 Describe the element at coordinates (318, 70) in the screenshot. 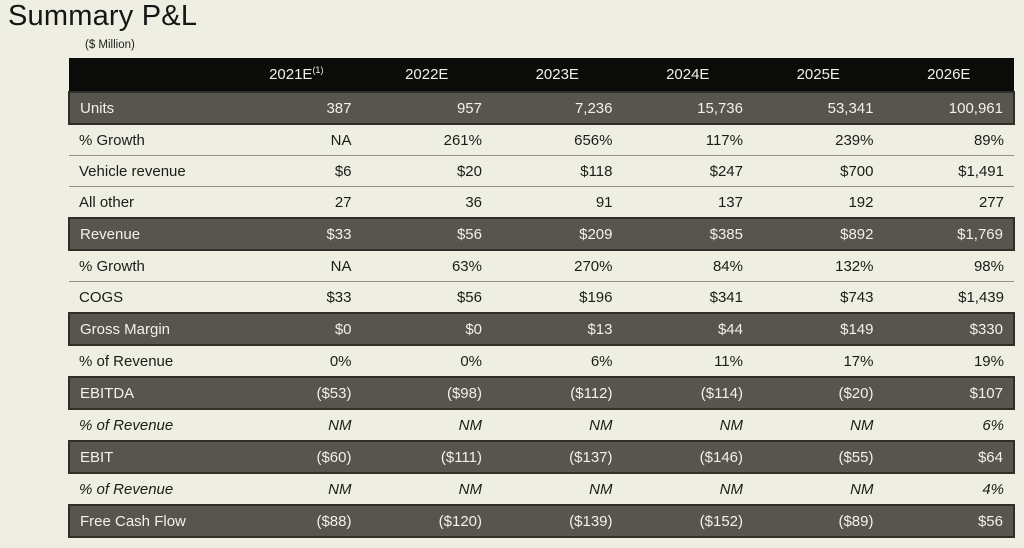

I see `footnote-marker: (1)` at that location.